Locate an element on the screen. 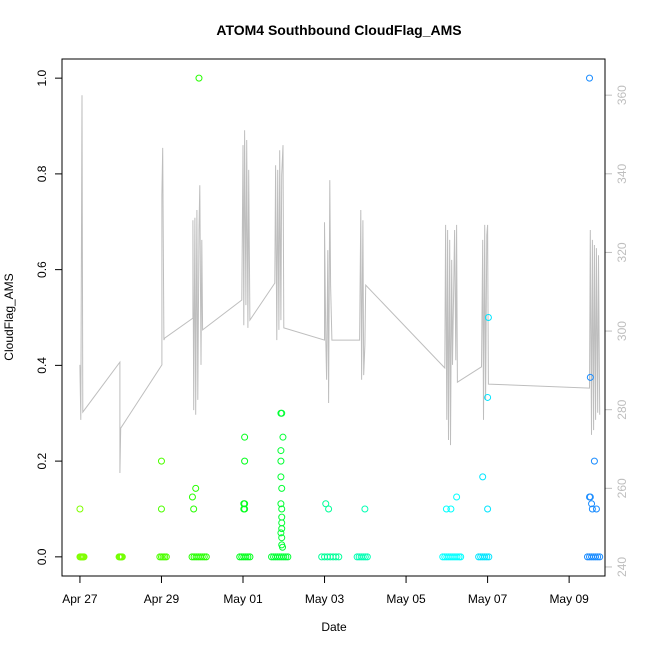 The height and width of the screenshot is (650, 650). x-tick-label: May 07 is located at coordinates (488, 599).